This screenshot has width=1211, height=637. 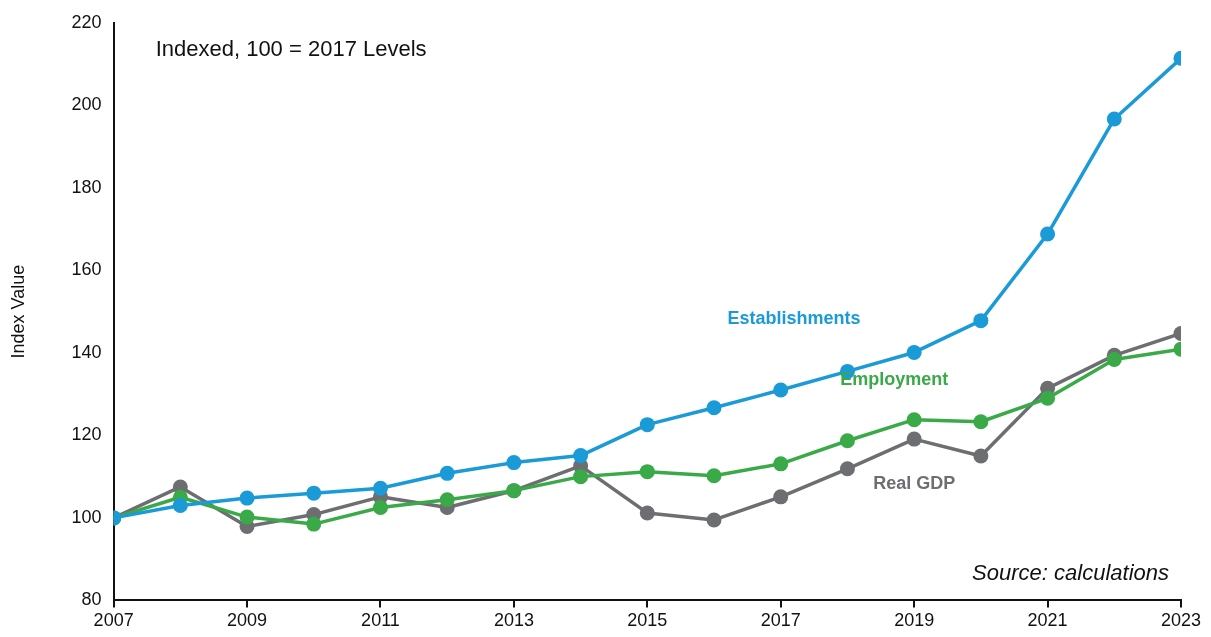 I want to click on y-tick-label: 80, so click(x=91, y=599).